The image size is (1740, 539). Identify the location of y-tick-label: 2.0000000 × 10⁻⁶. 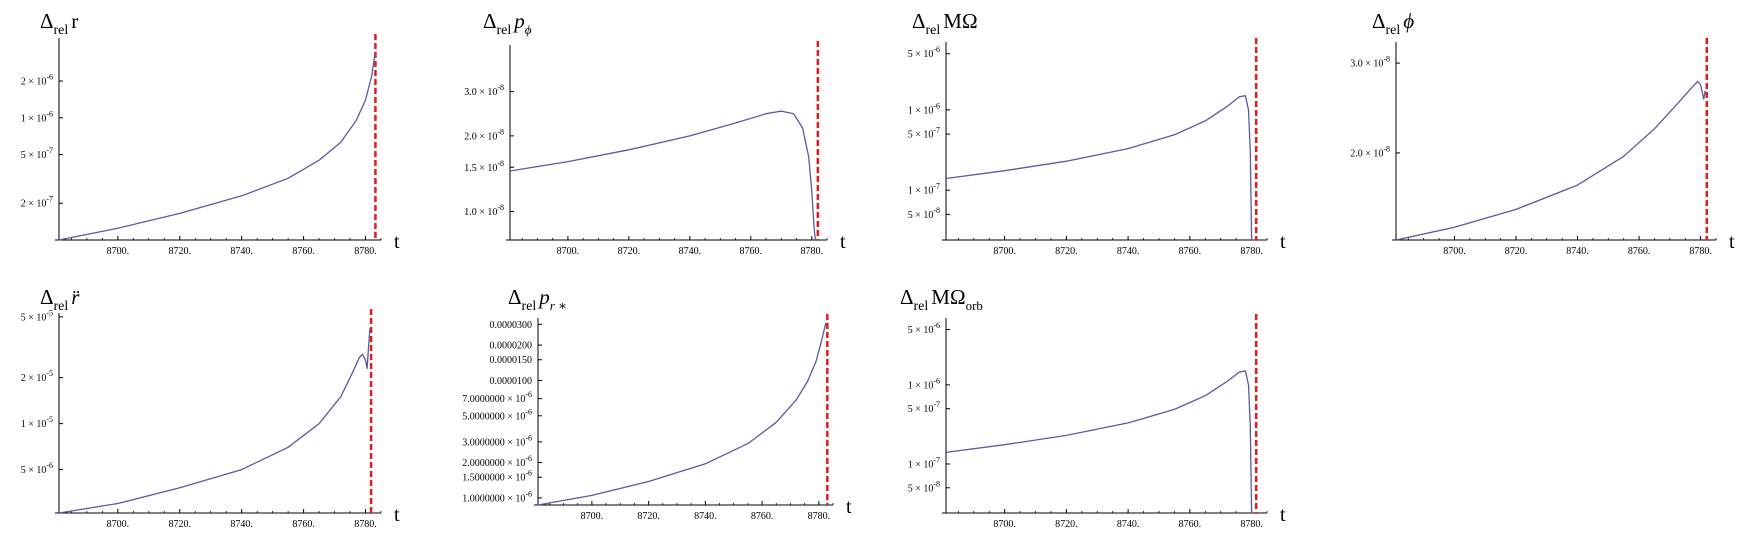
(497, 461).